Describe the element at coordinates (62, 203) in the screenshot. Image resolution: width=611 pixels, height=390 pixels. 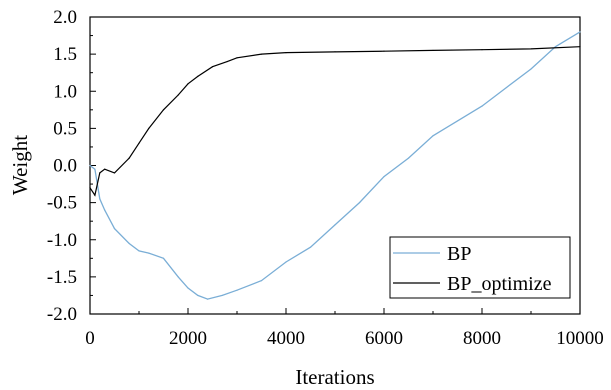
I see `y-tick-label: -0.5` at that location.